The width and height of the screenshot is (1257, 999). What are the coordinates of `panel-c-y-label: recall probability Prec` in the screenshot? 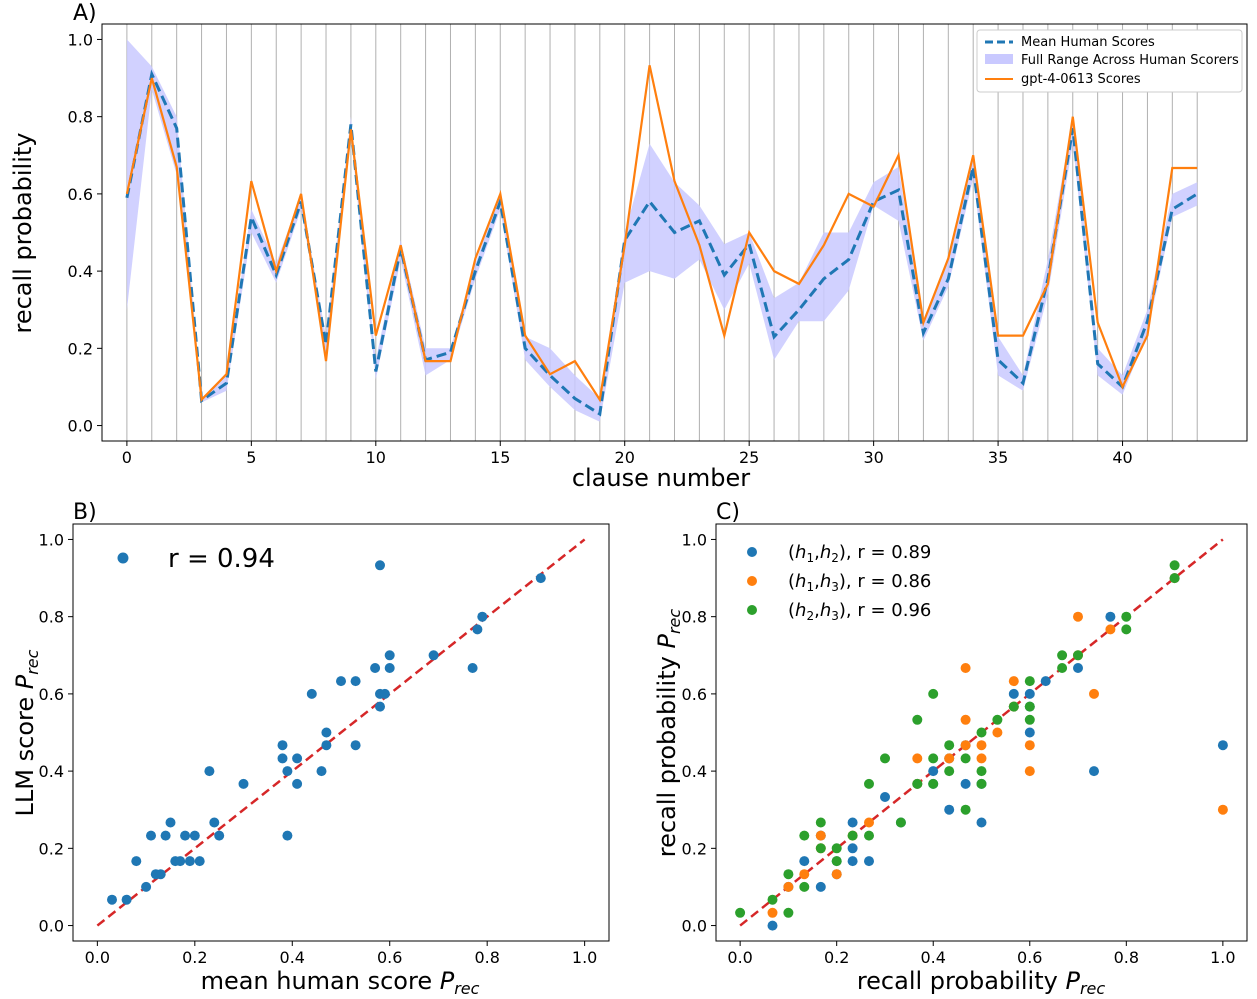 It's located at (668, 733).